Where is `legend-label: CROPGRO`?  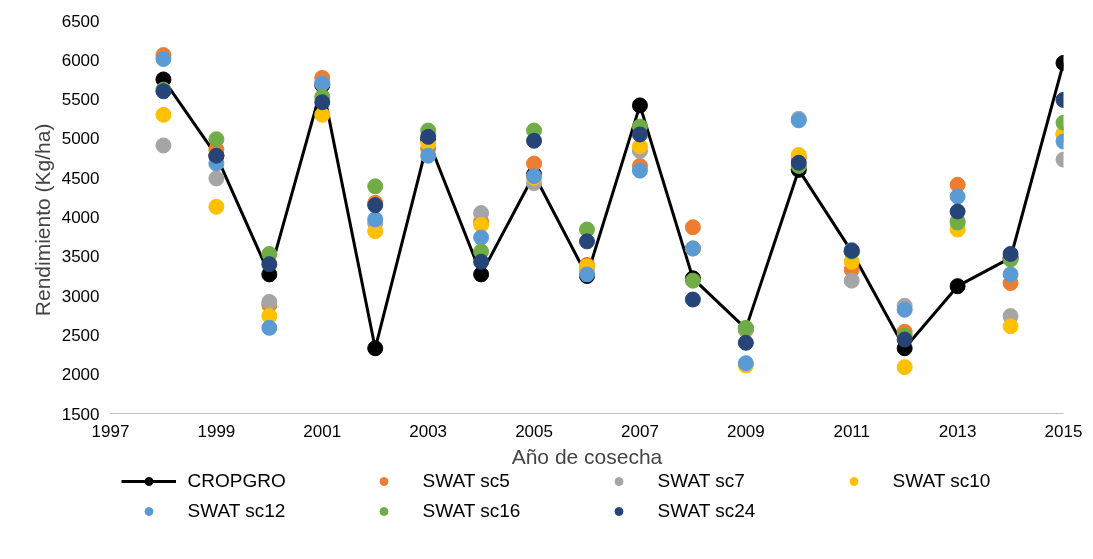 legend-label: CROPGRO is located at coordinates (237, 481).